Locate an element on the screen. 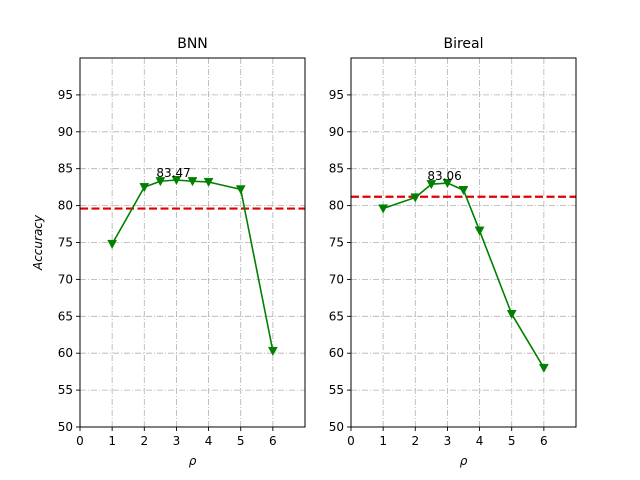  peak-annotation-label: 83.47 is located at coordinates (173, 173).